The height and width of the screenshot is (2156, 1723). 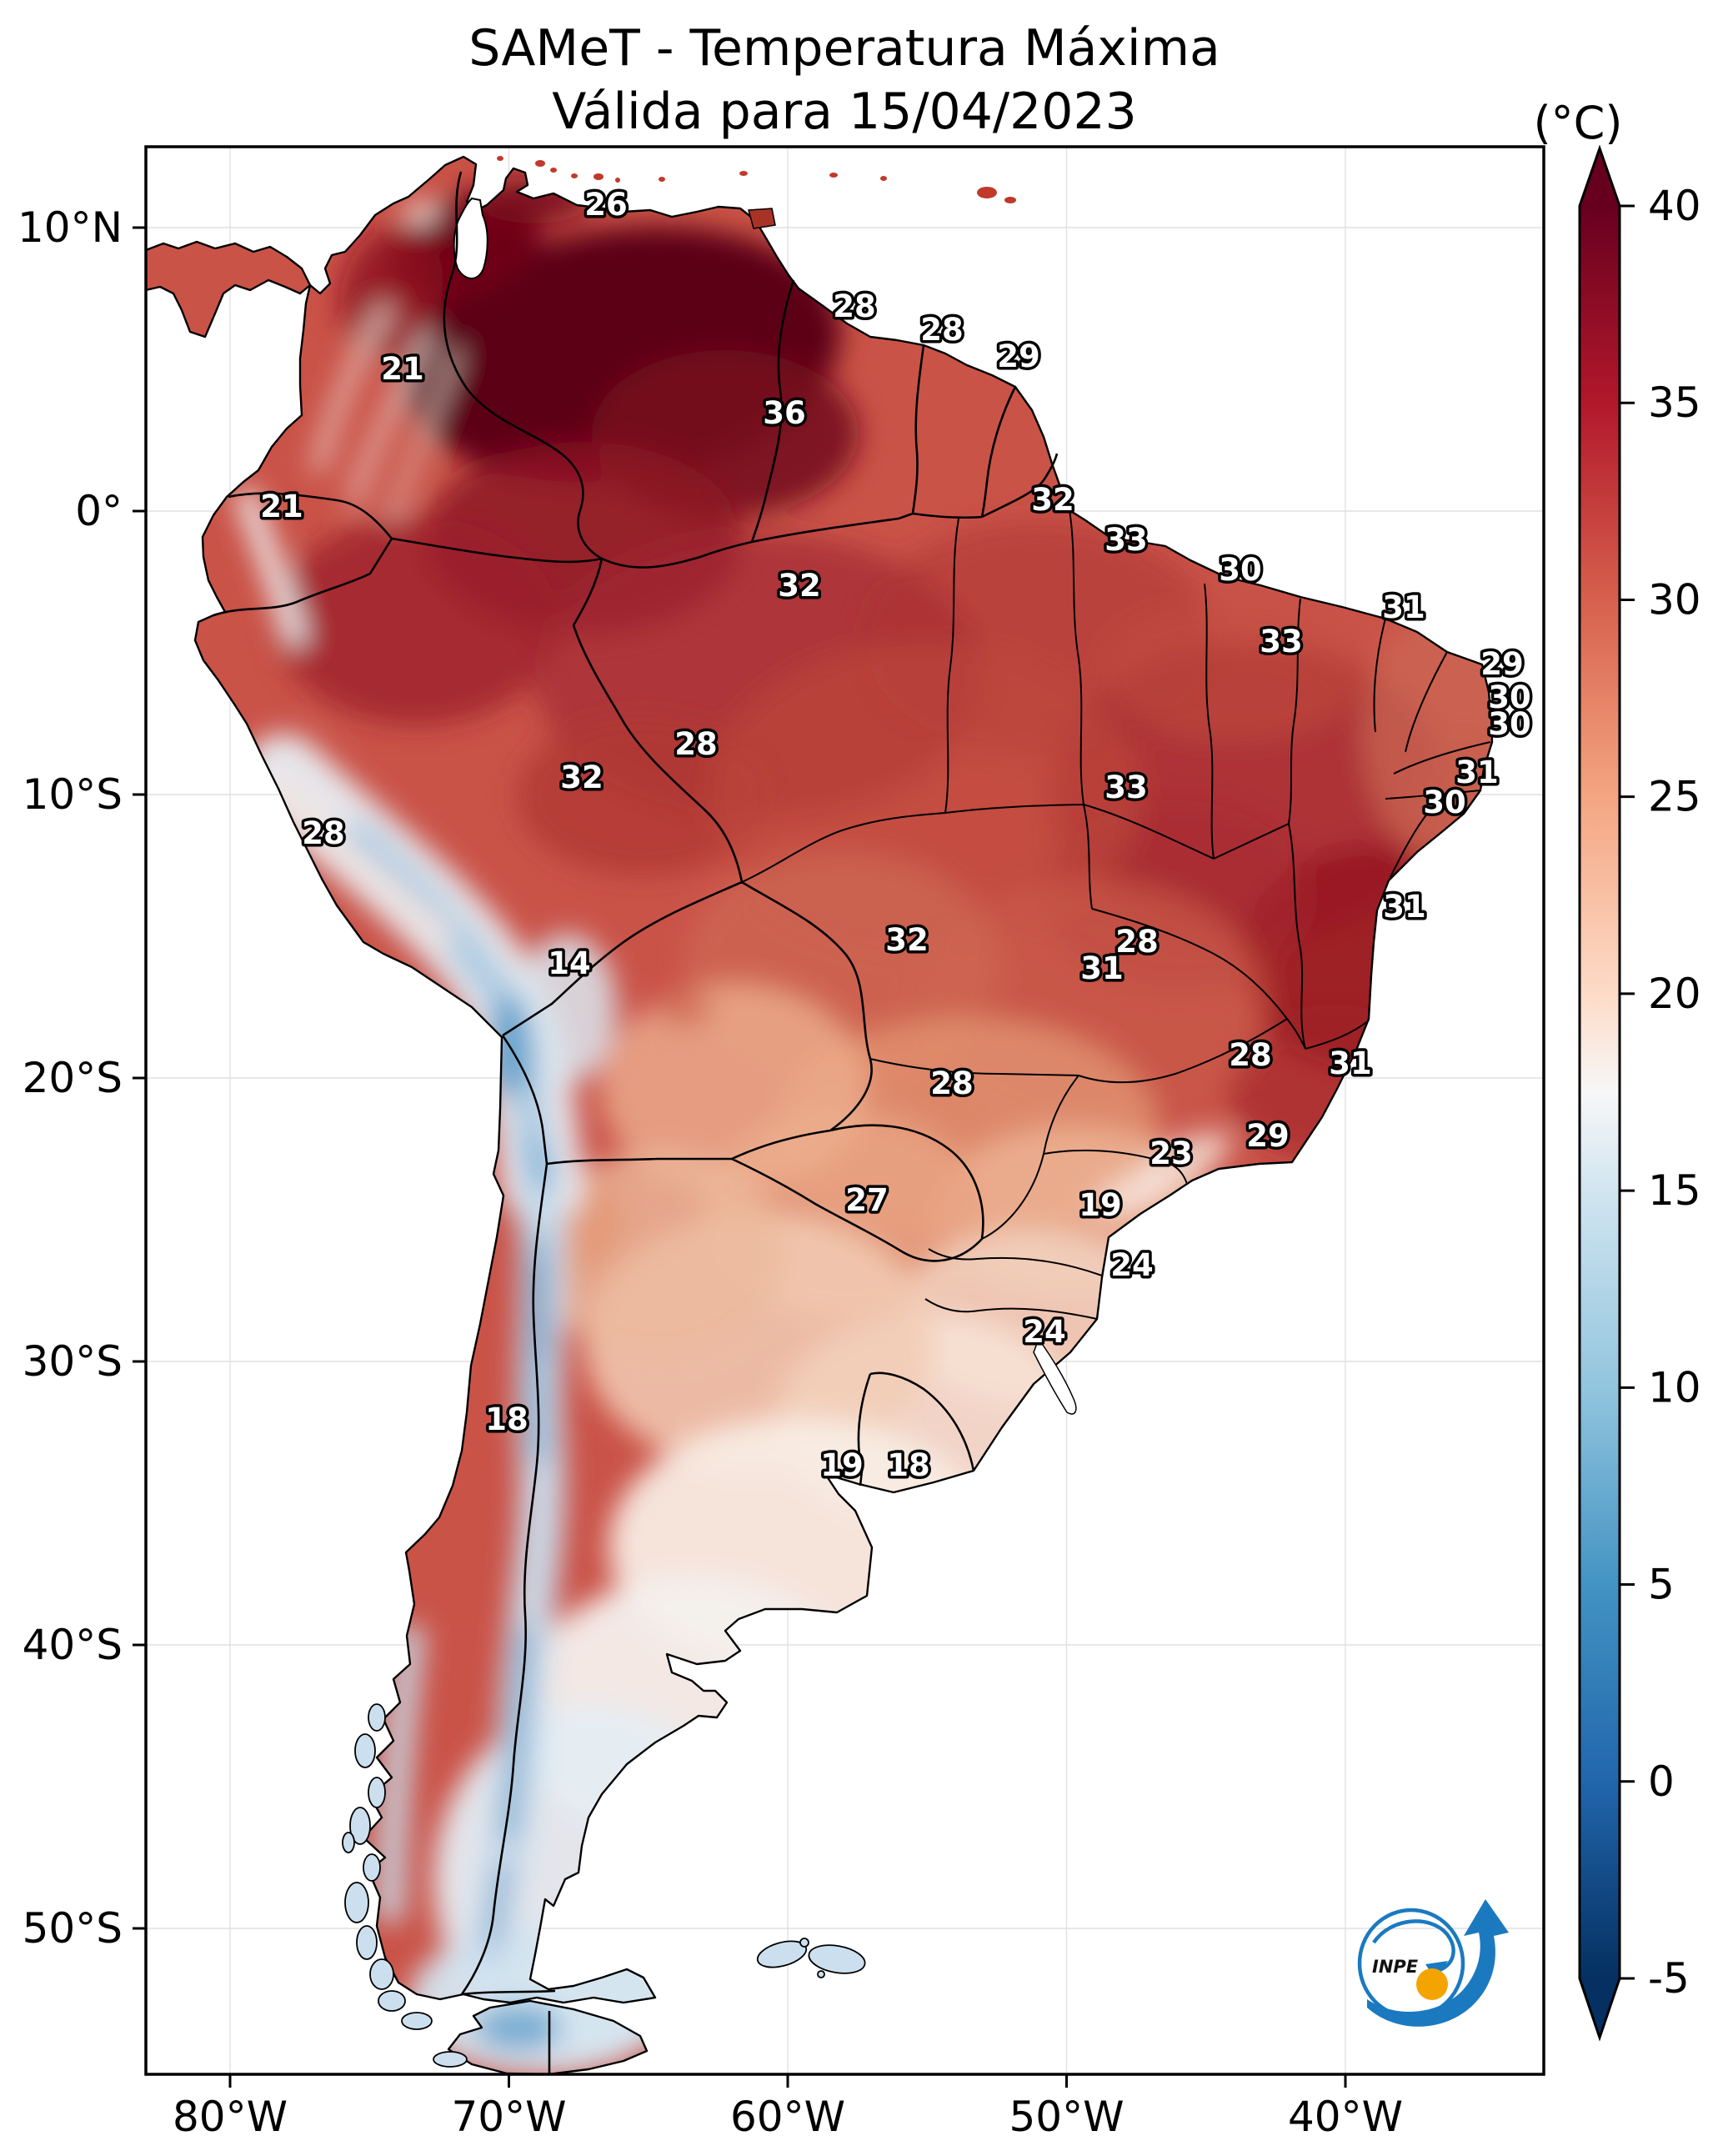 What do you see at coordinates (1669, 1978) in the screenshot?
I see `colorbar-tick-label: -5` at bounding box center [1669, 1978].